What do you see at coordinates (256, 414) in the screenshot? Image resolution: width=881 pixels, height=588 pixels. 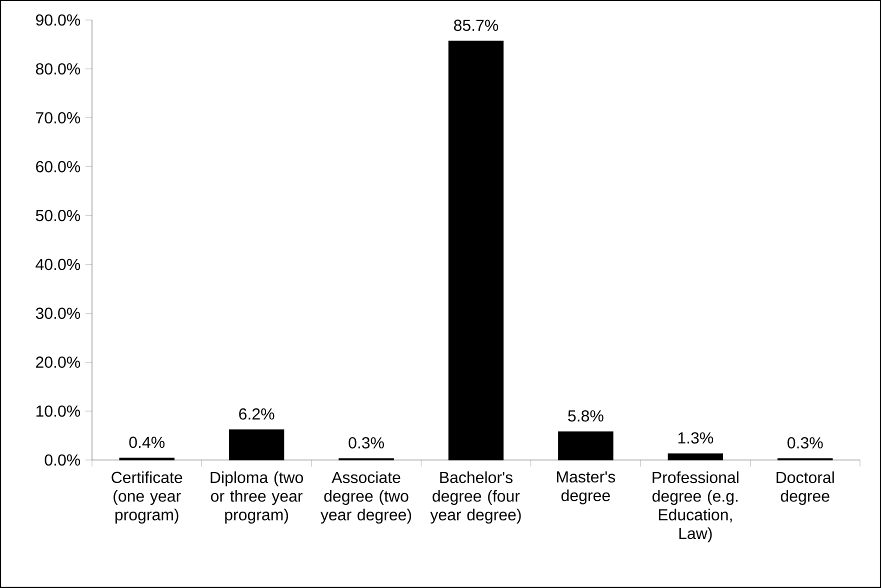 I see `data-label: 6.2%` at bounding box center [256, 414].